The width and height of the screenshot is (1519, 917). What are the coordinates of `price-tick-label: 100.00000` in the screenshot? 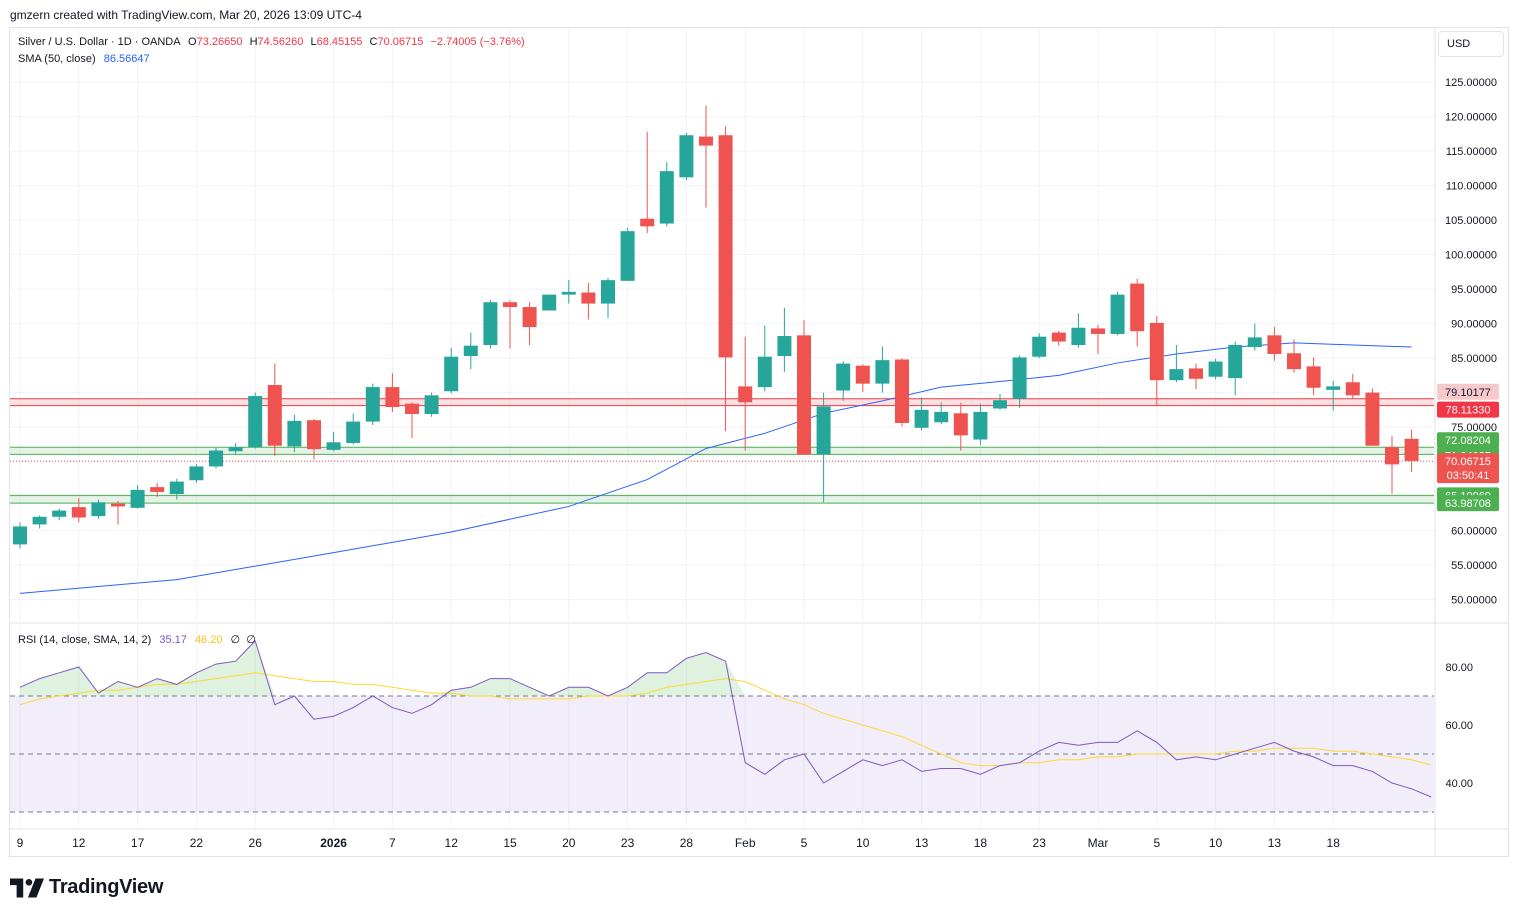 It's located at (1471, 256).